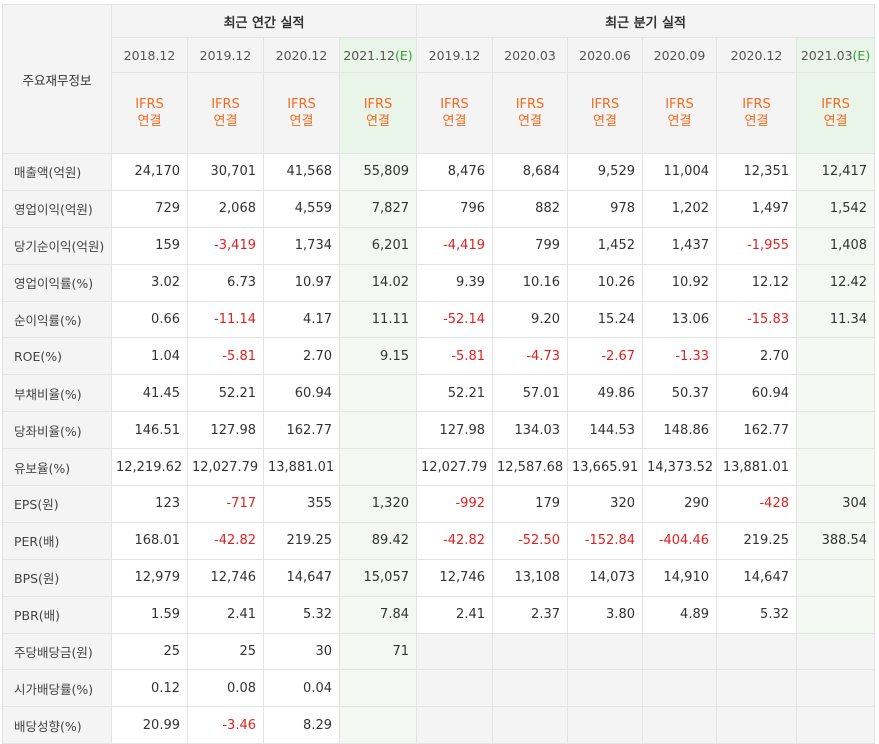 Image resolution: width=879 pixels, height=744 pixels. I want to click on annual-value-cell: 24,170, so click(149, 172).